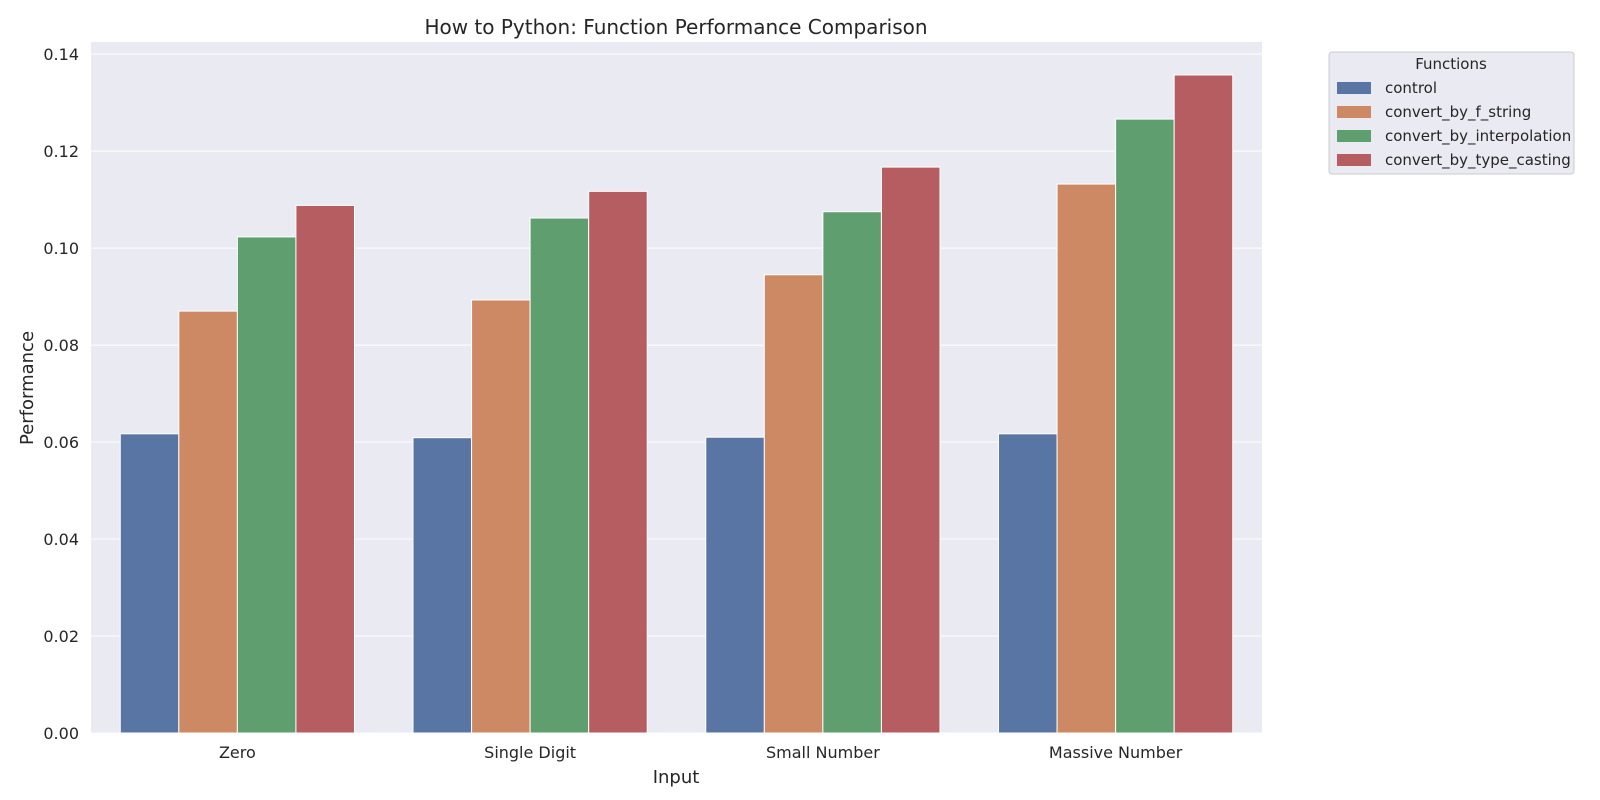  I want to click on y-tick-label: 0.10, so click(61, 248).